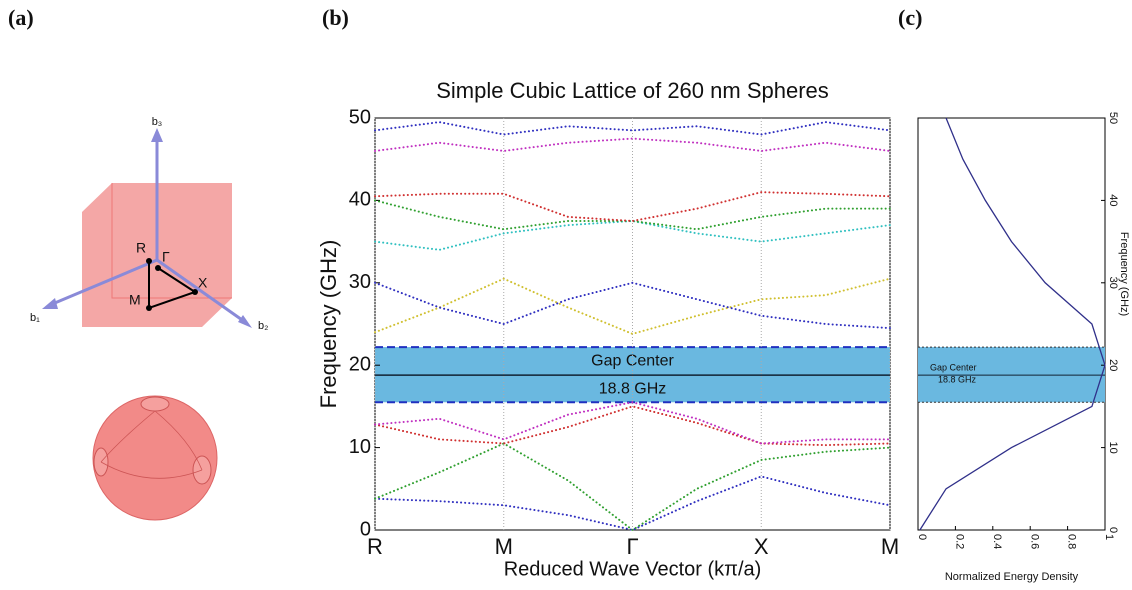 Image resolution: width=1132 pixels, height=590 pixels. What do you see at coordinates (155, 404) in the screenshot?
I see `neck` at bounding box center [155, 404].